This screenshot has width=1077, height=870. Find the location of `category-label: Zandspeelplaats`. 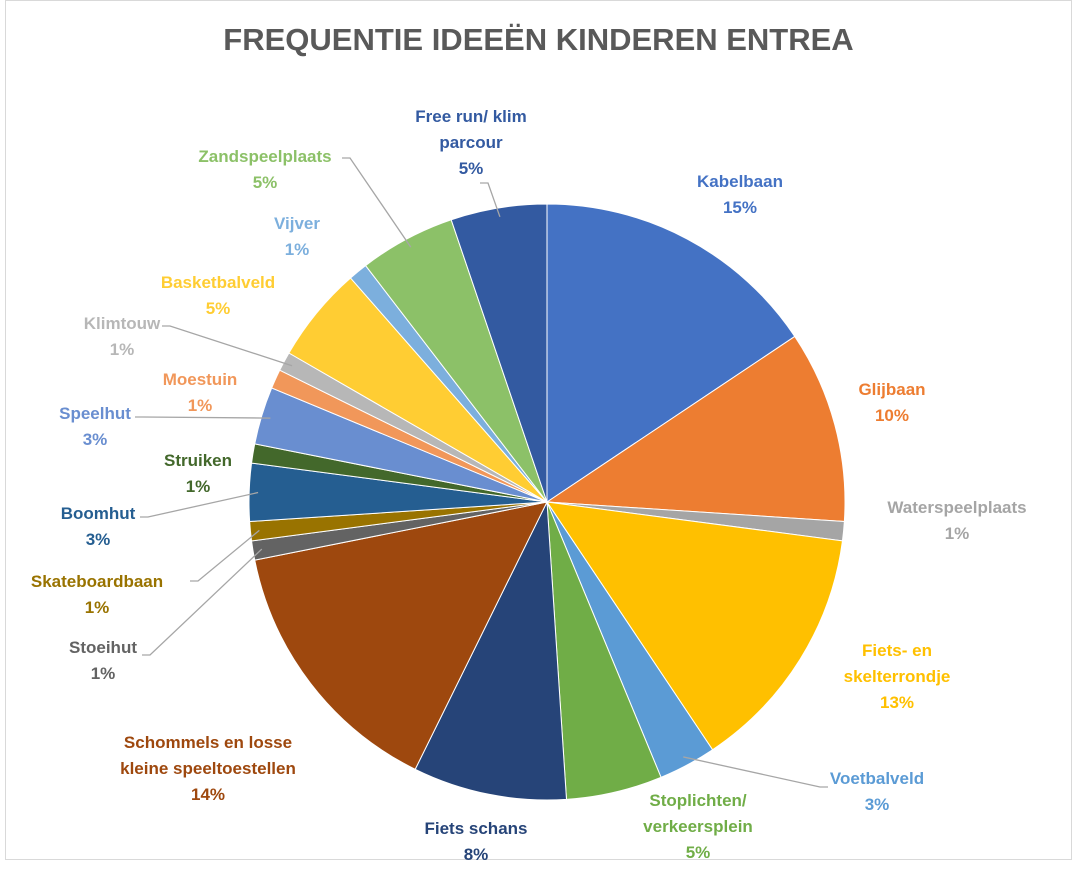

category-label: Zandspeelplaats is located at coordinates (265, 156).